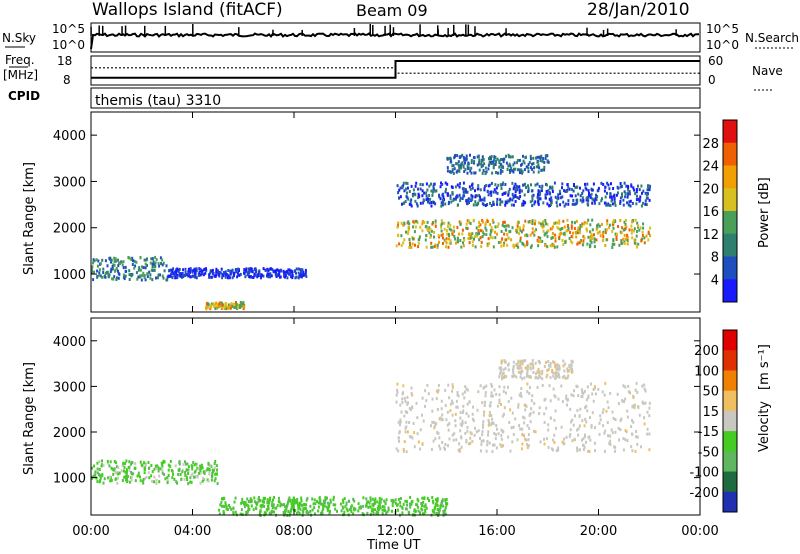  Describe the element at coordinates (394, 37) in the screenshot. I see `nsky-trace` at that location.